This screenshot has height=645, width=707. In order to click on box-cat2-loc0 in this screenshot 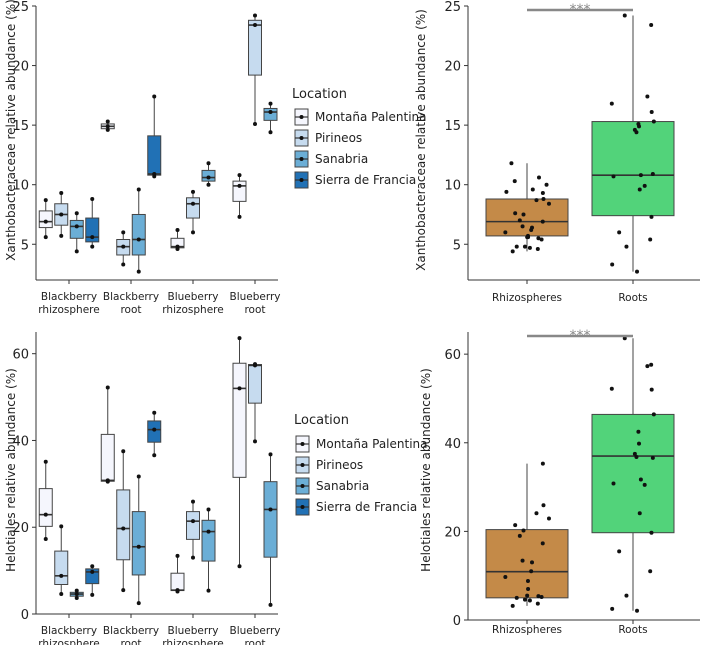, I will do `click(177, 573)`.